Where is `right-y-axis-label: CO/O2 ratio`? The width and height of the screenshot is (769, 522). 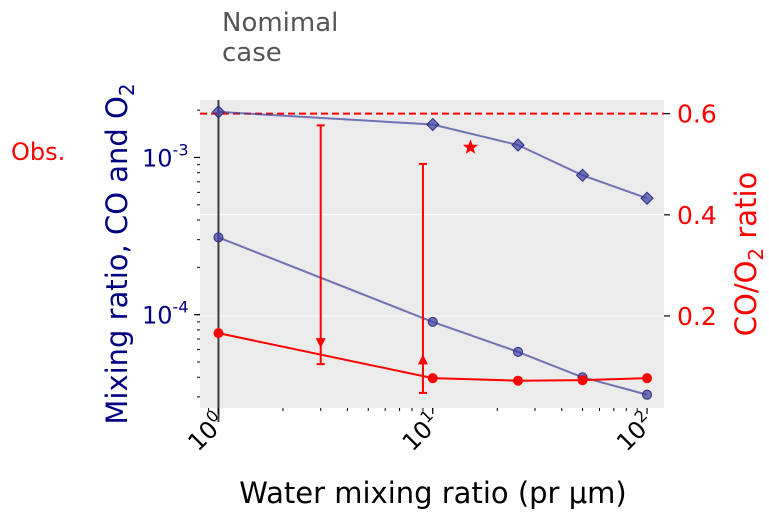
right-y-axis-label: CO/O2 ratio is located at coordinates (748, 254).